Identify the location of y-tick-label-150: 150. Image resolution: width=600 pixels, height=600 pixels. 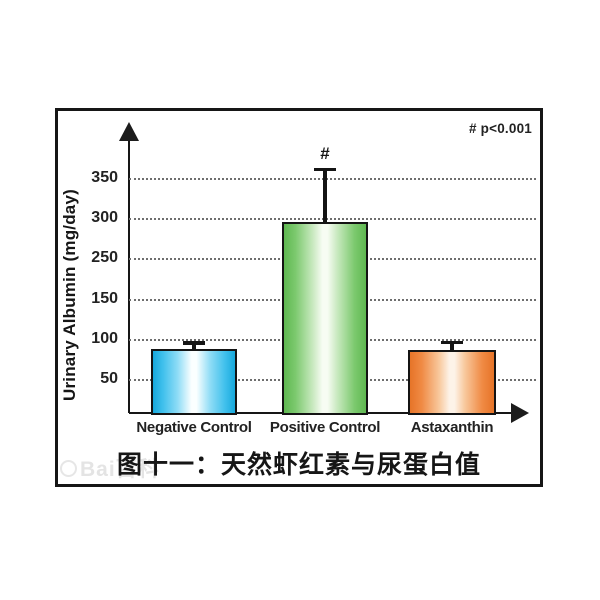
(104, 298).